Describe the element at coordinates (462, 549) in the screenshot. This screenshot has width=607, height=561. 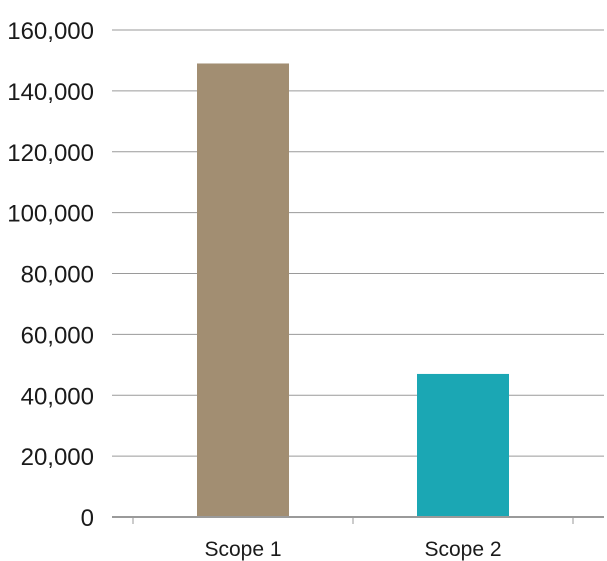
I see `x-tick-label: Scope 2` at that location.